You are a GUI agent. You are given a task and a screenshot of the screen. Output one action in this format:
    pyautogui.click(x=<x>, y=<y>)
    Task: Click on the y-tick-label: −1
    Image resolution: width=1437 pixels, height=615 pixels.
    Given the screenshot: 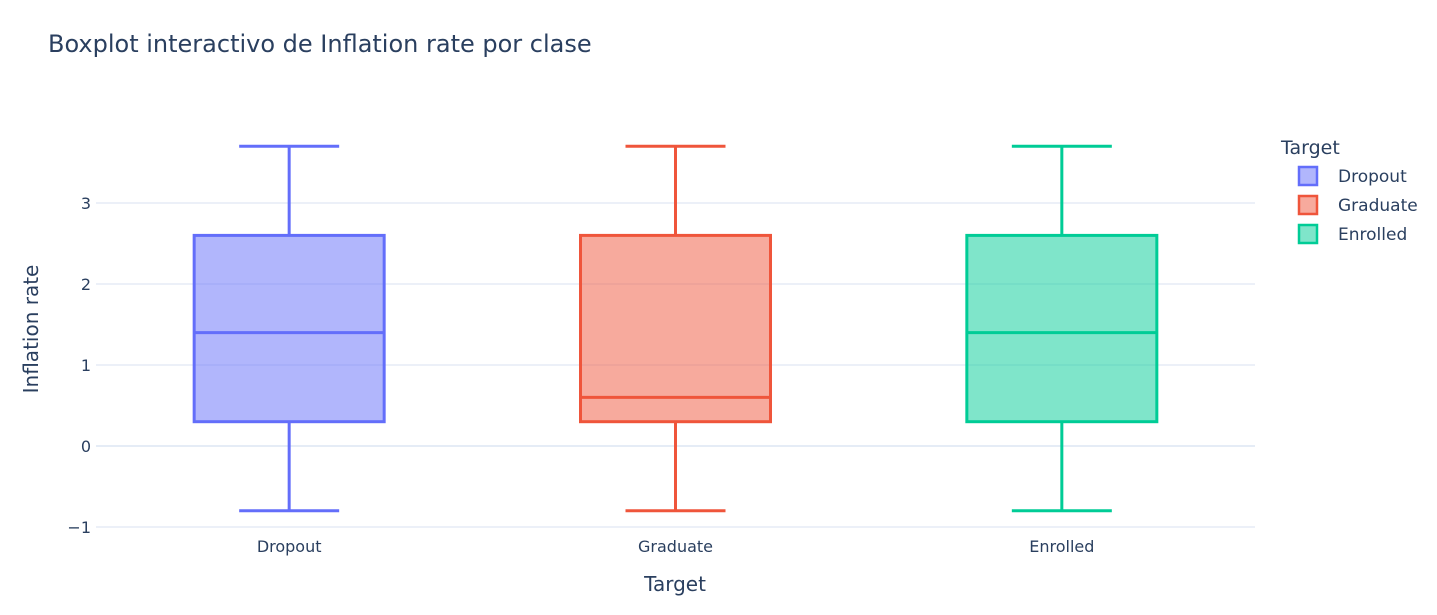 What is the action you would take?
    pyautogui.click(x=79, y=527)
    